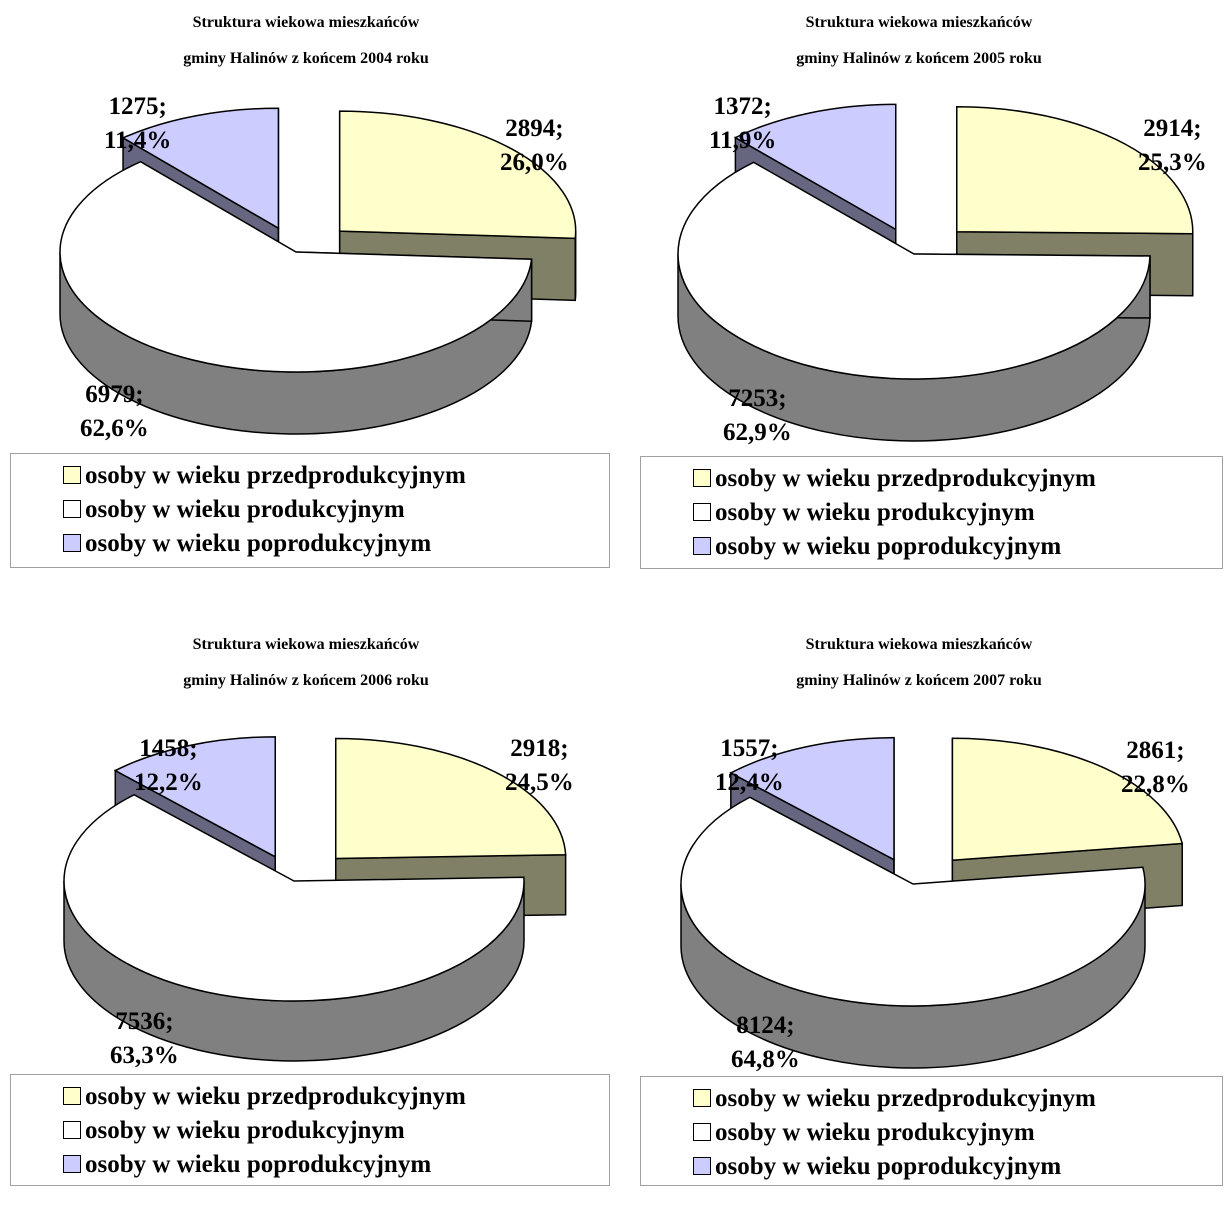  I want to click on label-value: 2914;, so click(1172, 128).